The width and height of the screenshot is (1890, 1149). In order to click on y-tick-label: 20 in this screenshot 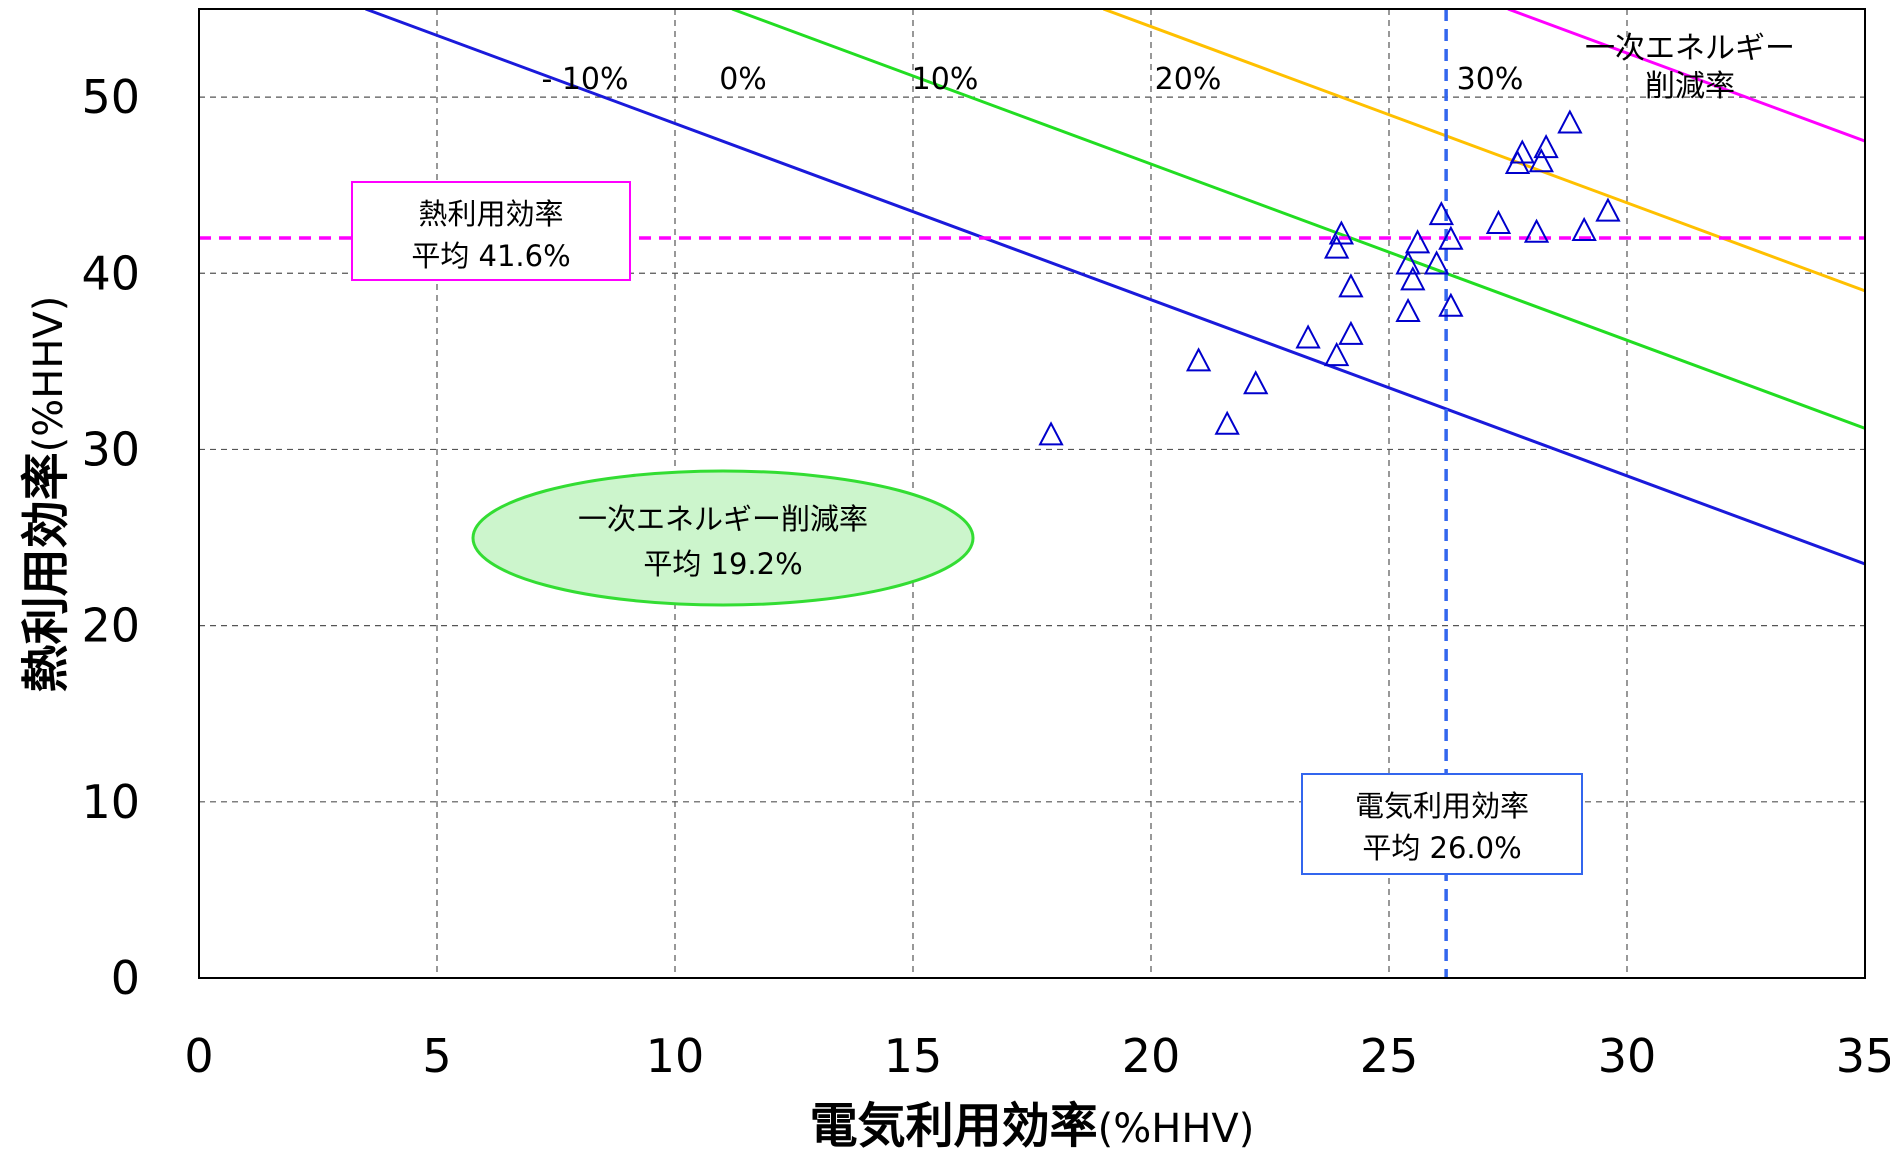, I will do `click(110, 626)`.